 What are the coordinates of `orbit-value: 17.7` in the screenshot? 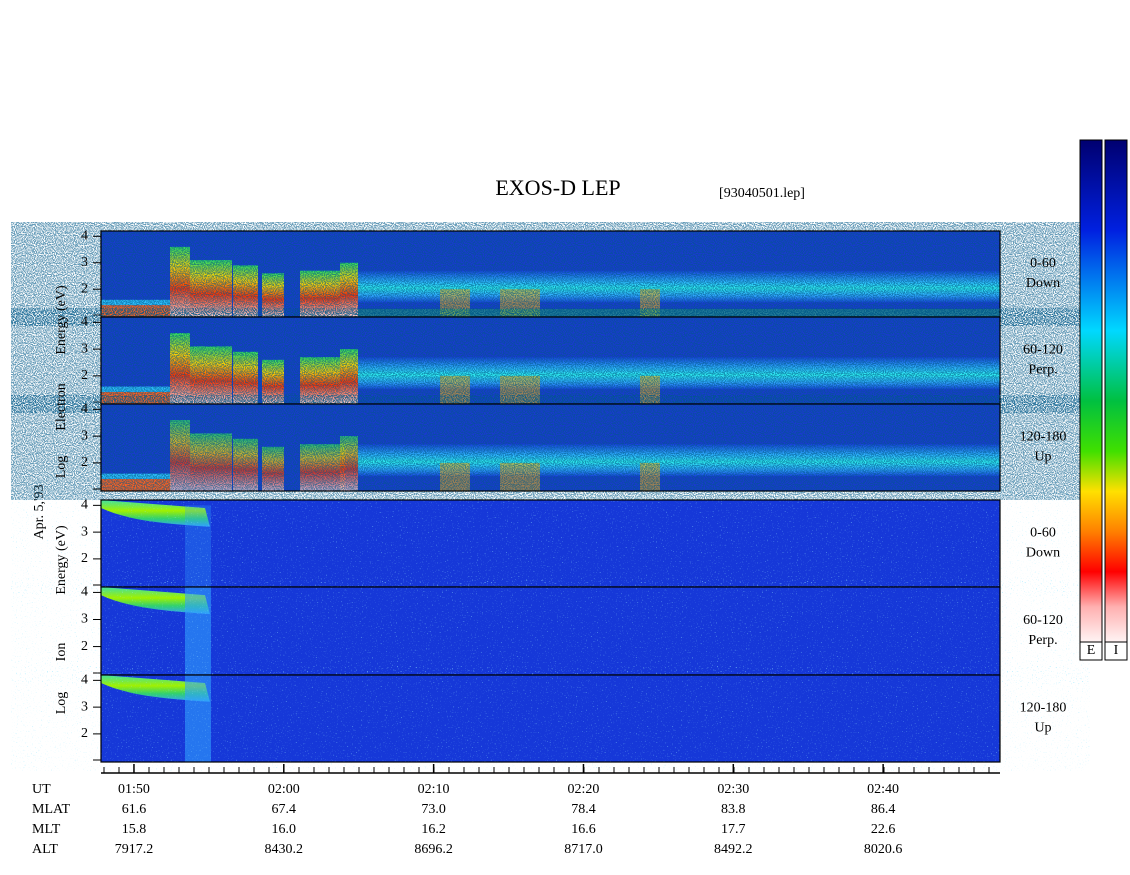 It's located at (733, 829).